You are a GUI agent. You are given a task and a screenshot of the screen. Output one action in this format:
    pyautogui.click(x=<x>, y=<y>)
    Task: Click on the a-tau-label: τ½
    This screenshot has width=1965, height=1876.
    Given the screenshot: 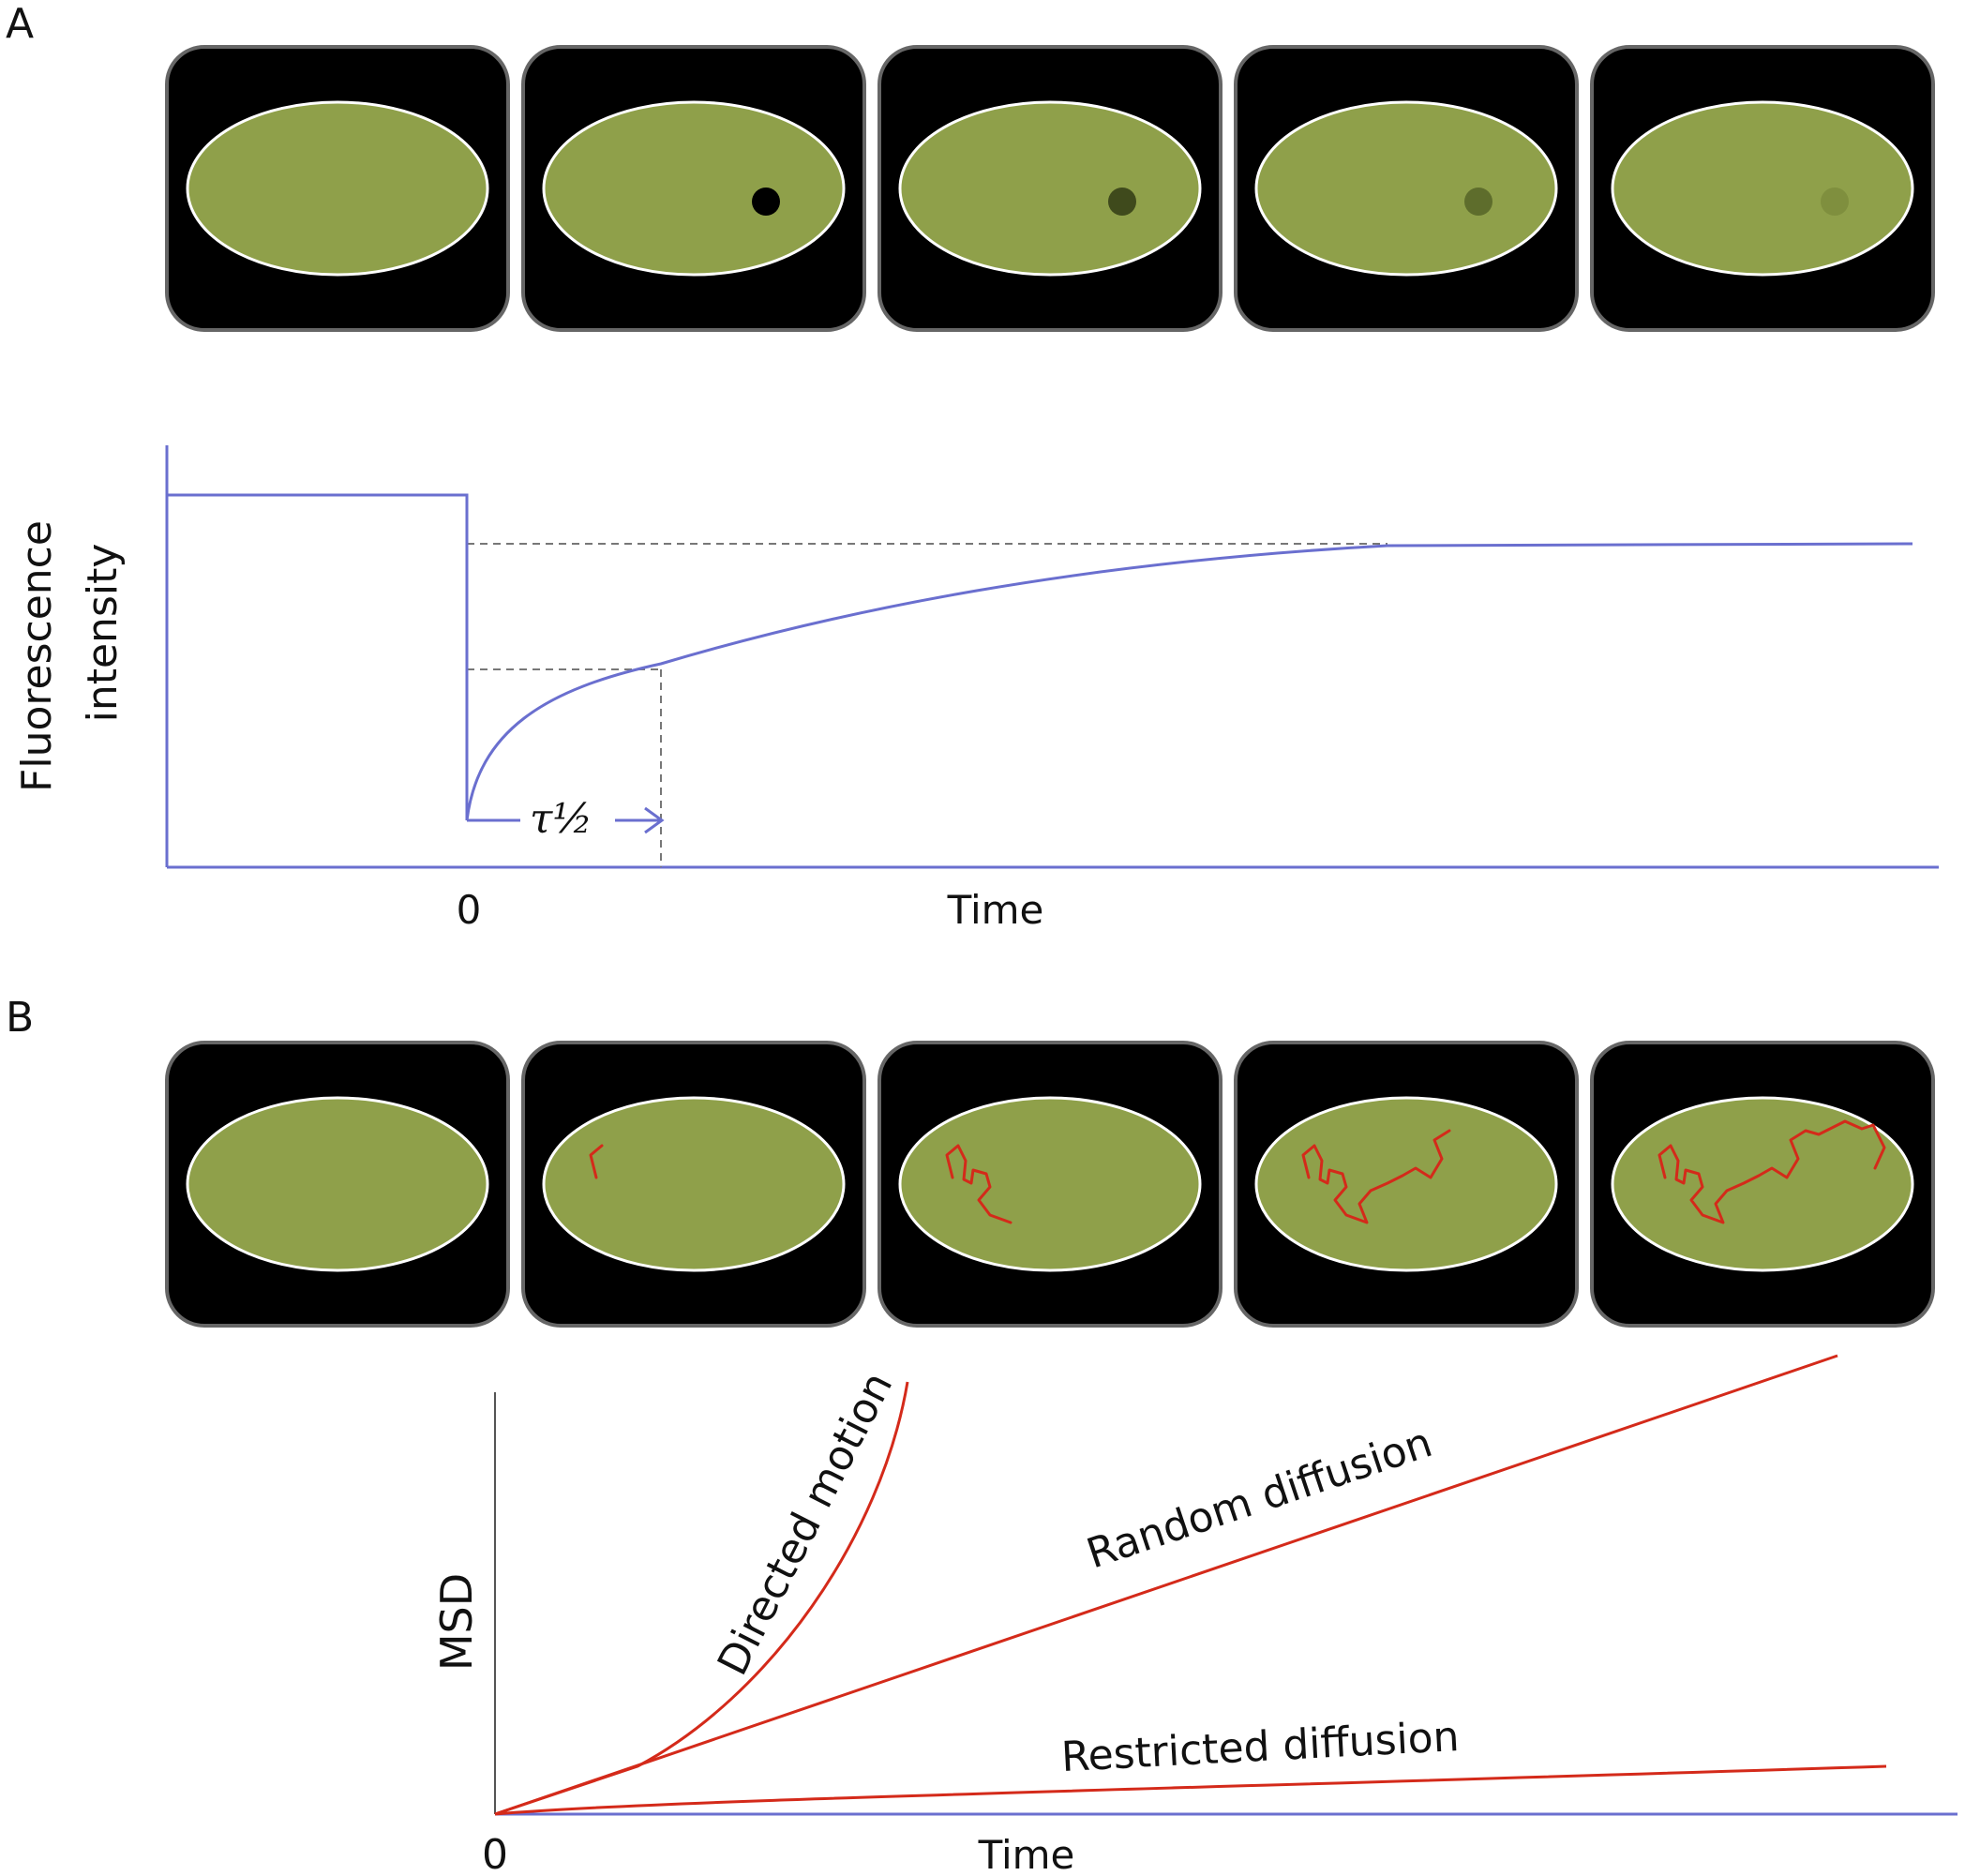 What is the action you would take?
    pyautogui.click(x=561, y=819)
    